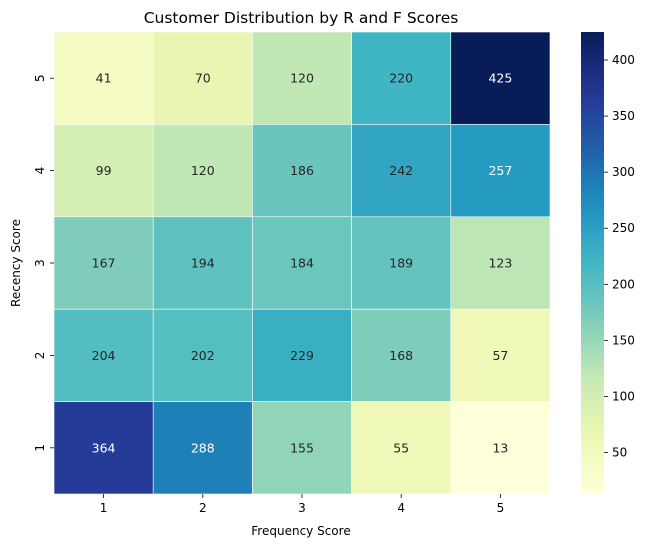 The width and height of the screenshot is (649, 551). Describe the element at coordinates (623, 396) in the screenshot. I see `colorbar-tick-label: 100` at that location.